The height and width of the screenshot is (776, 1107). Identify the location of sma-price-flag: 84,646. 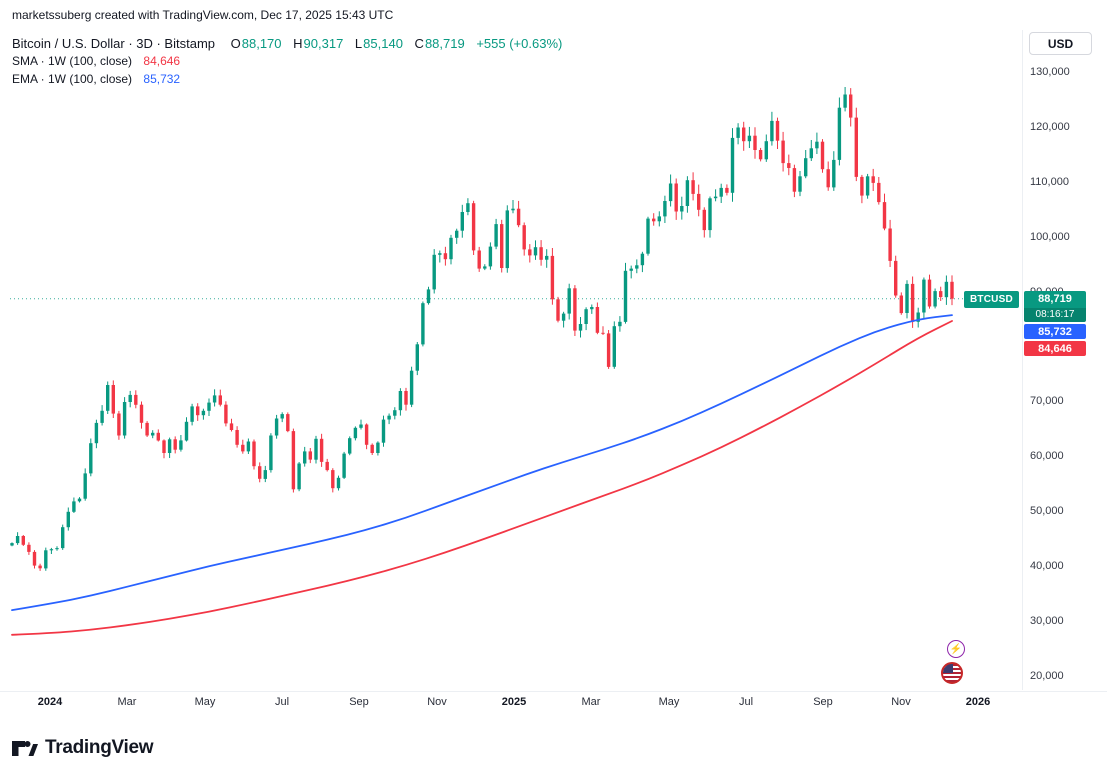
(1055, 348).